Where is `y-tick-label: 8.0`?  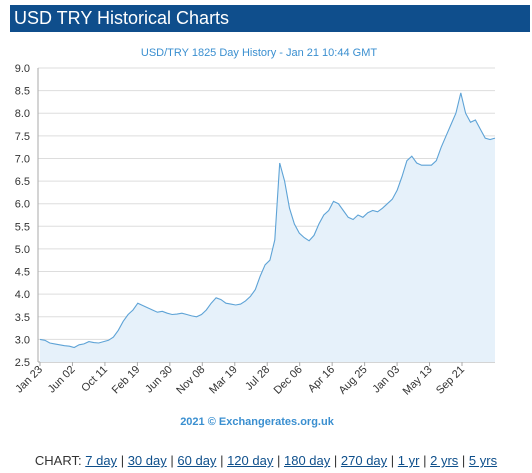
y-tick-label: 8.0 is located at coordinates (22, 114).